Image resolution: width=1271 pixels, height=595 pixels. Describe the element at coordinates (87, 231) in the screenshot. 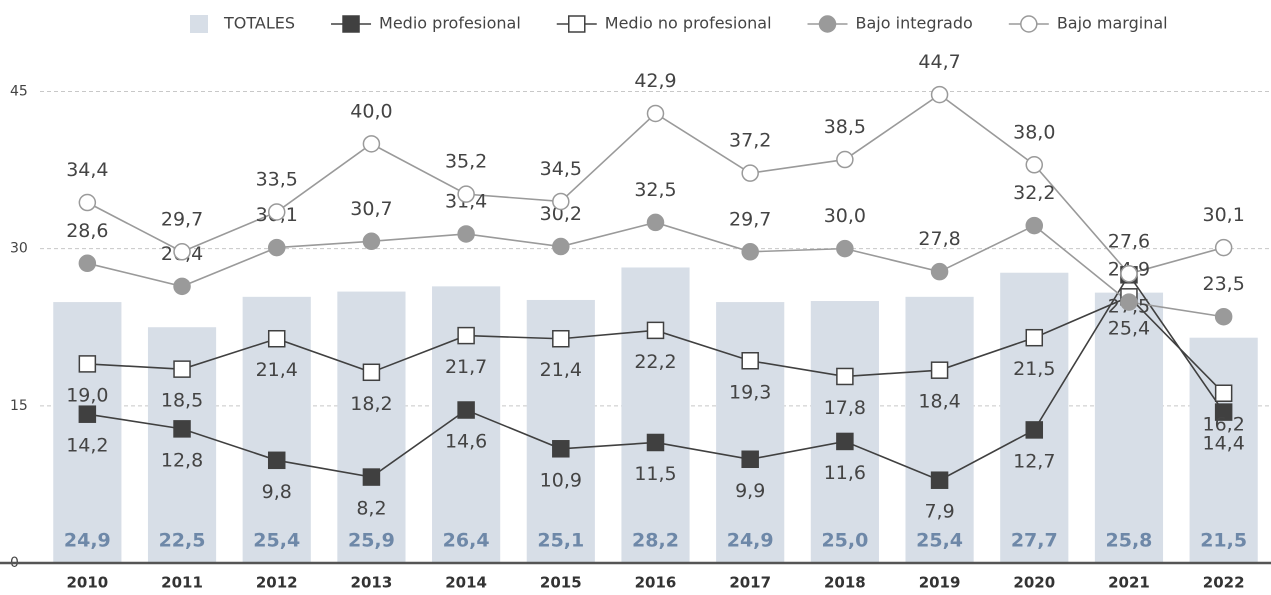

I see `data-label: 28,6` at that location.